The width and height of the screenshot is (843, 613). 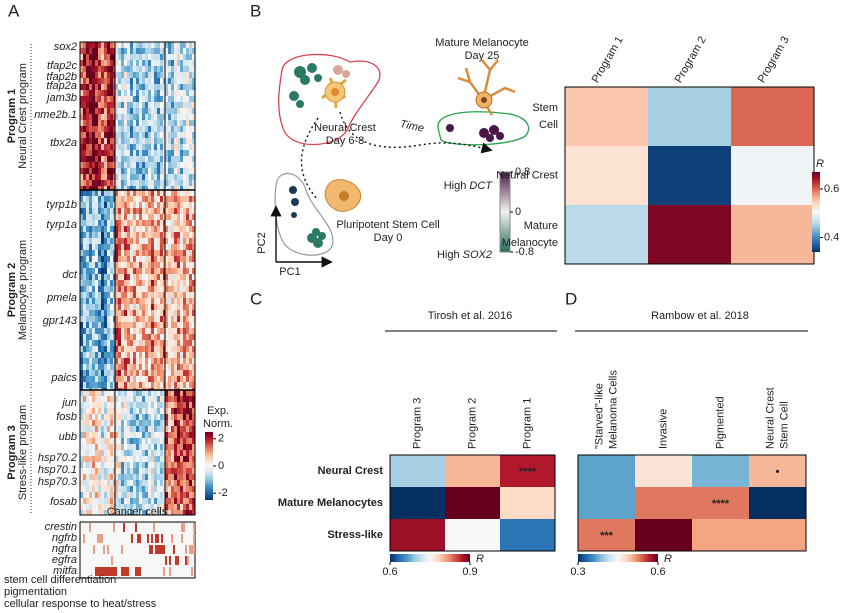 What do you see at coordinates (61, 86) in the screenshot?
I see `gene-label: tfap2a` at bounding box center [61, 86].